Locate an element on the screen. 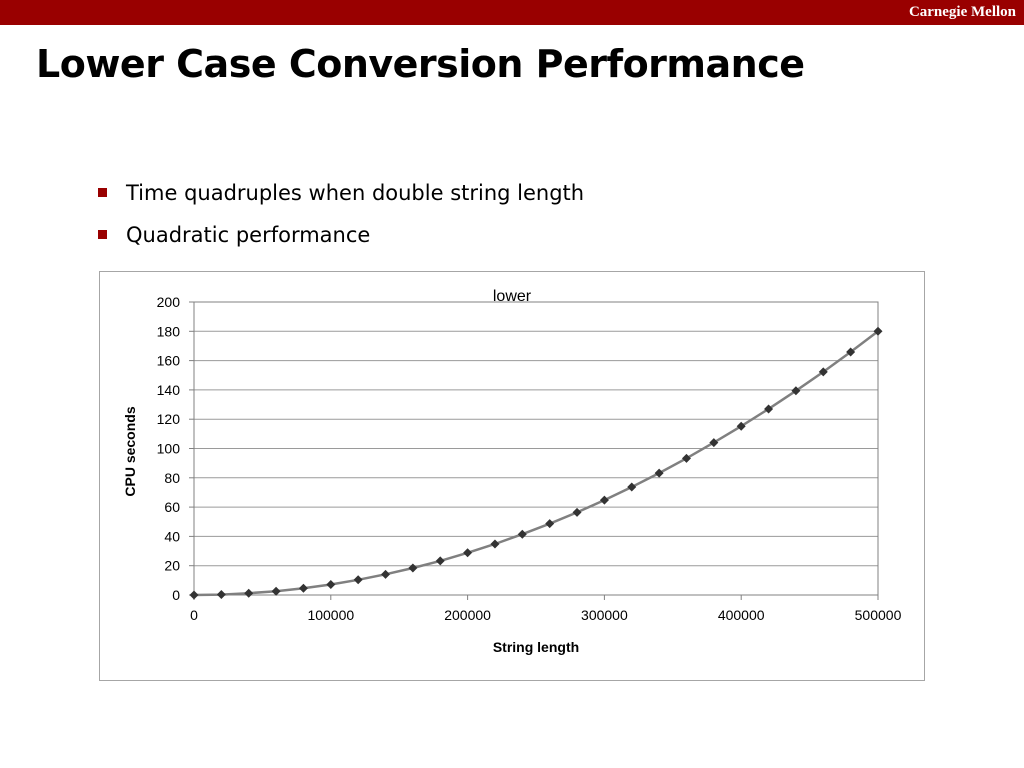  y-tick-label: 120 is located at coordinates (169, 419).